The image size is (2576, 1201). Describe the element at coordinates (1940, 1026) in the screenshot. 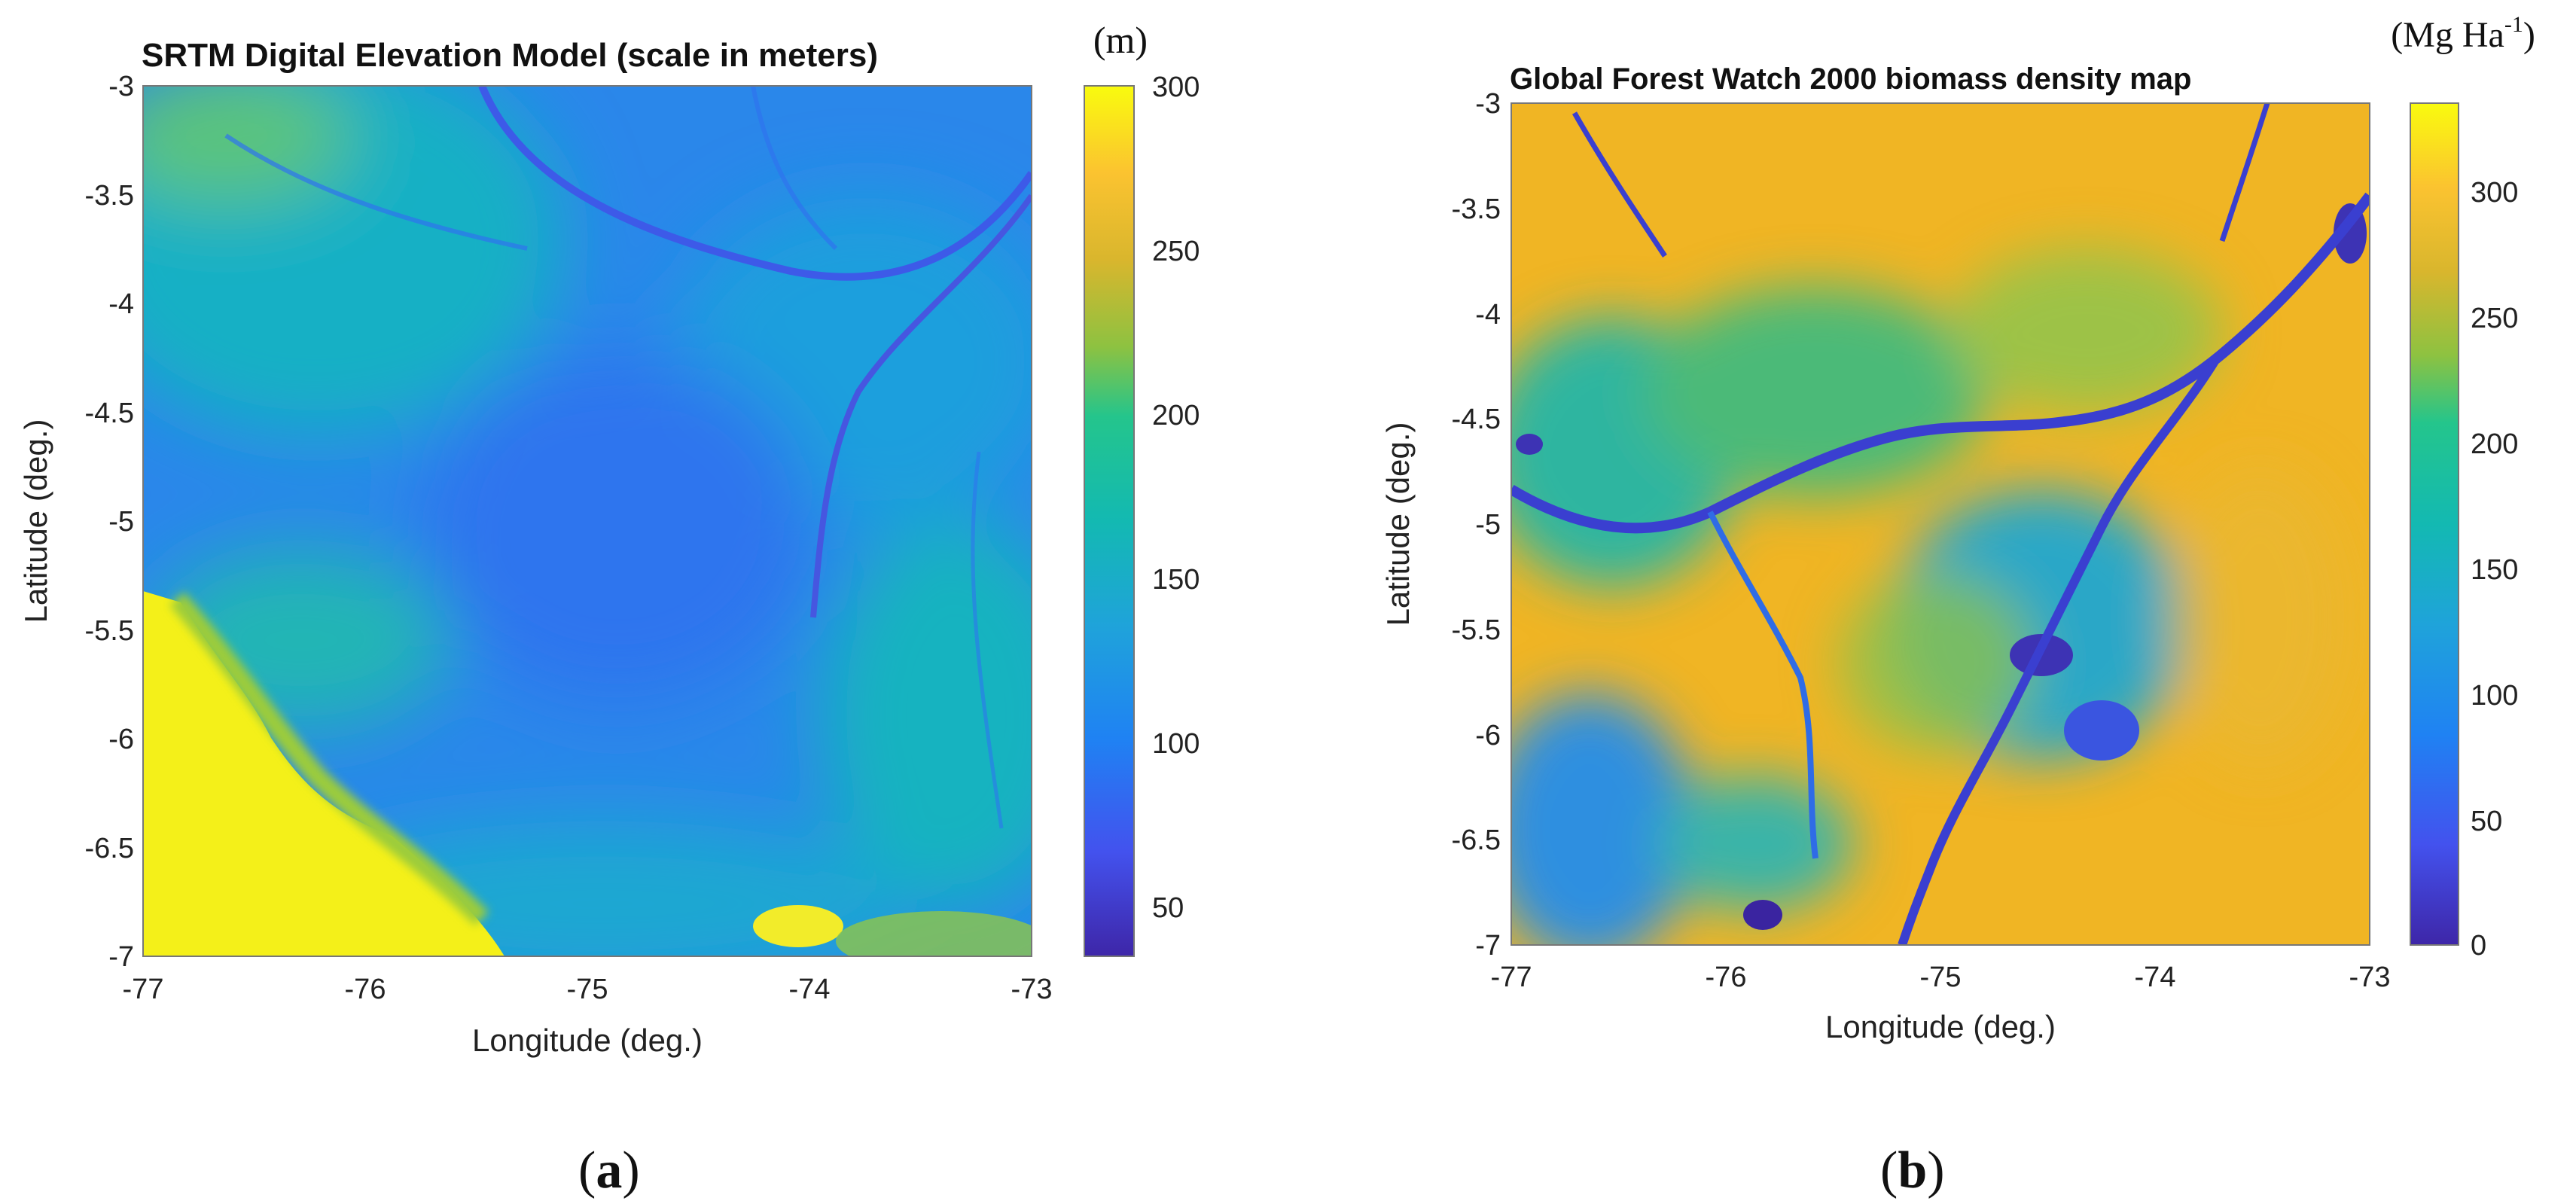

I see `x-axis-label-b: Longitude (deg.)` at that location.